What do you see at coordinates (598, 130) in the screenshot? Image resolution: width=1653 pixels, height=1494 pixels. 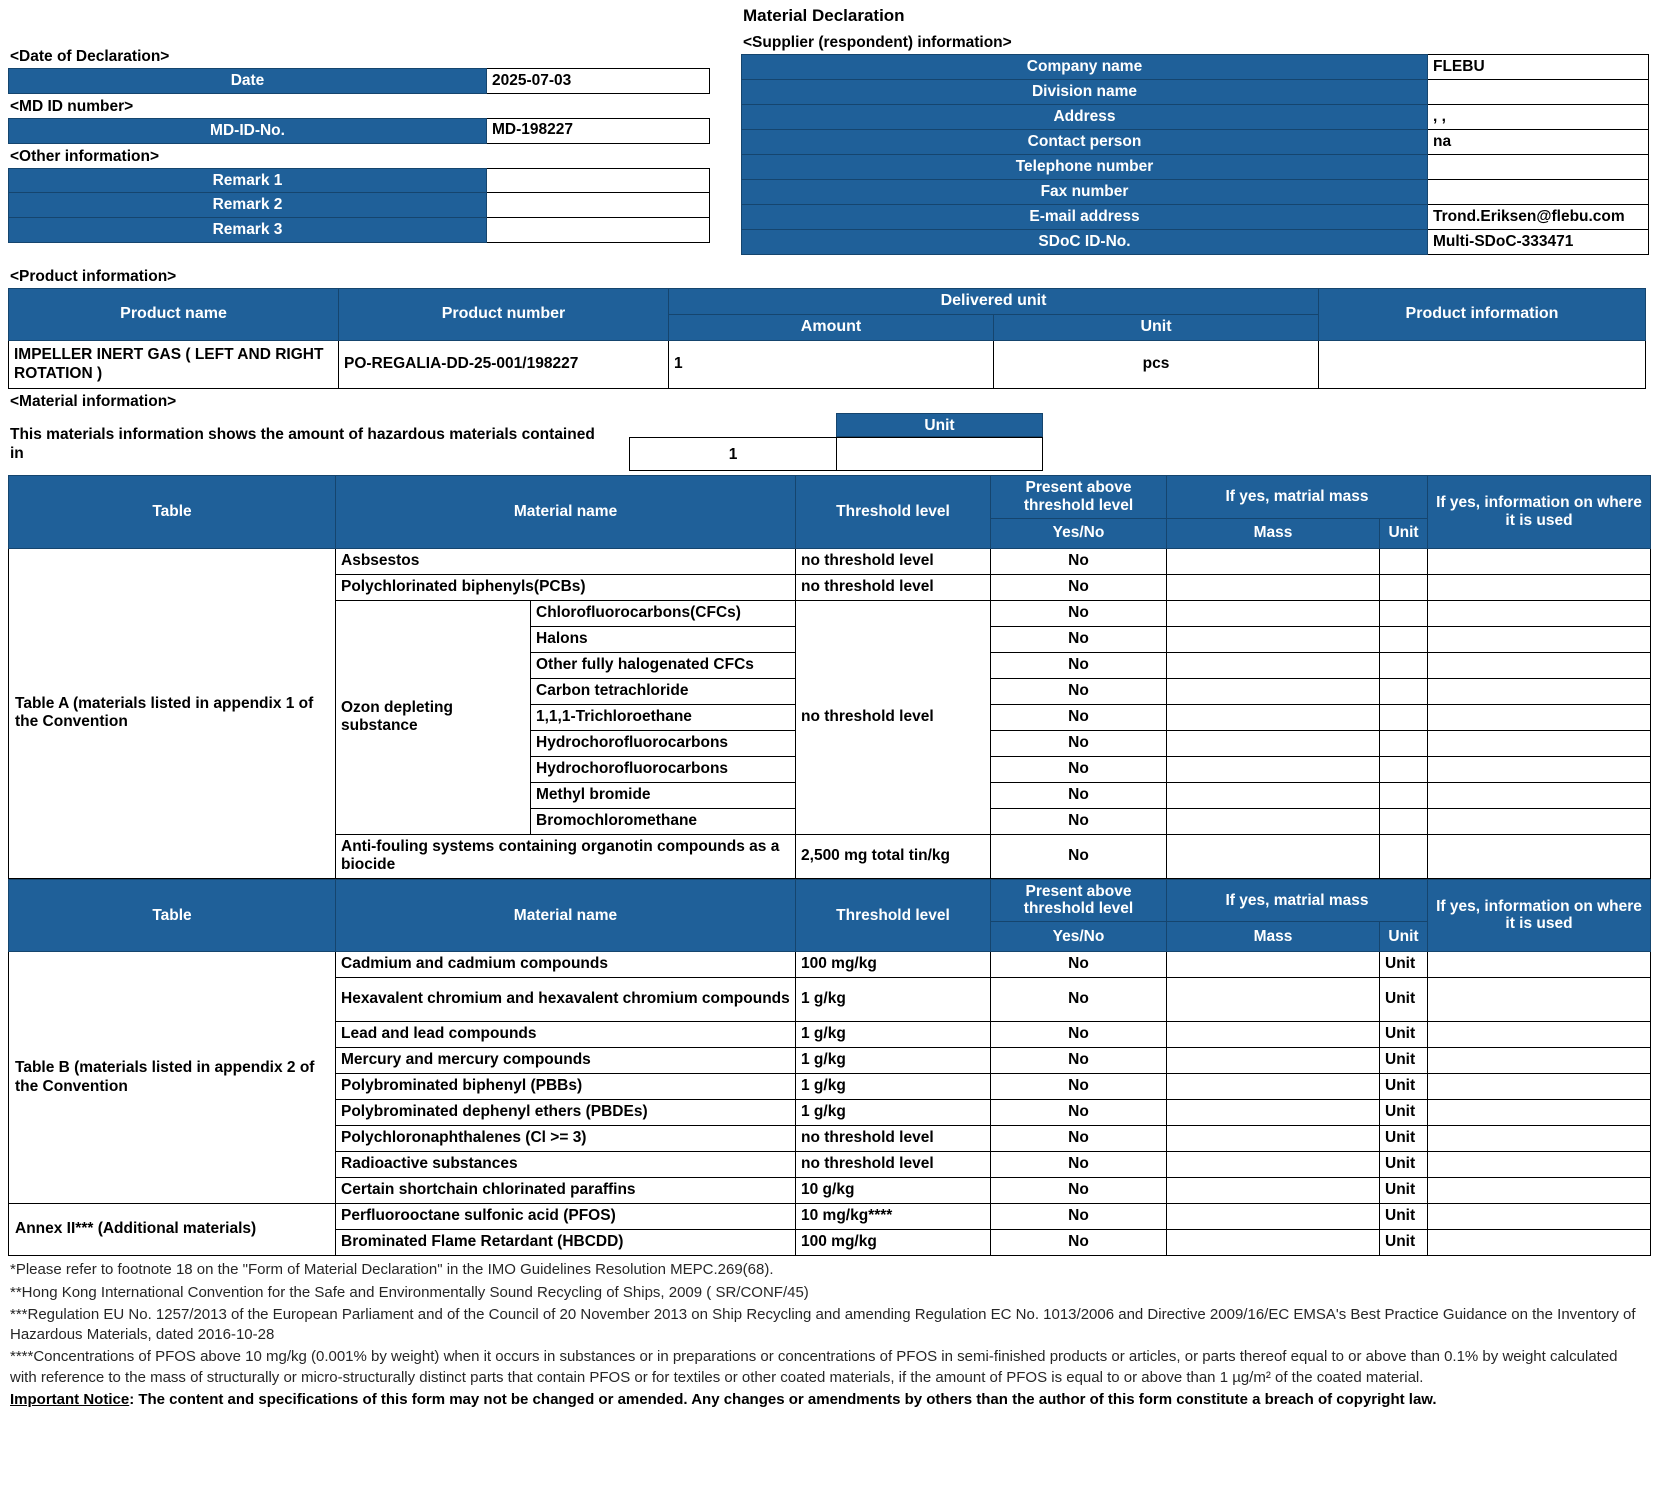 I see `md-id-value: MD-198227` at bounding box center [598, 130].